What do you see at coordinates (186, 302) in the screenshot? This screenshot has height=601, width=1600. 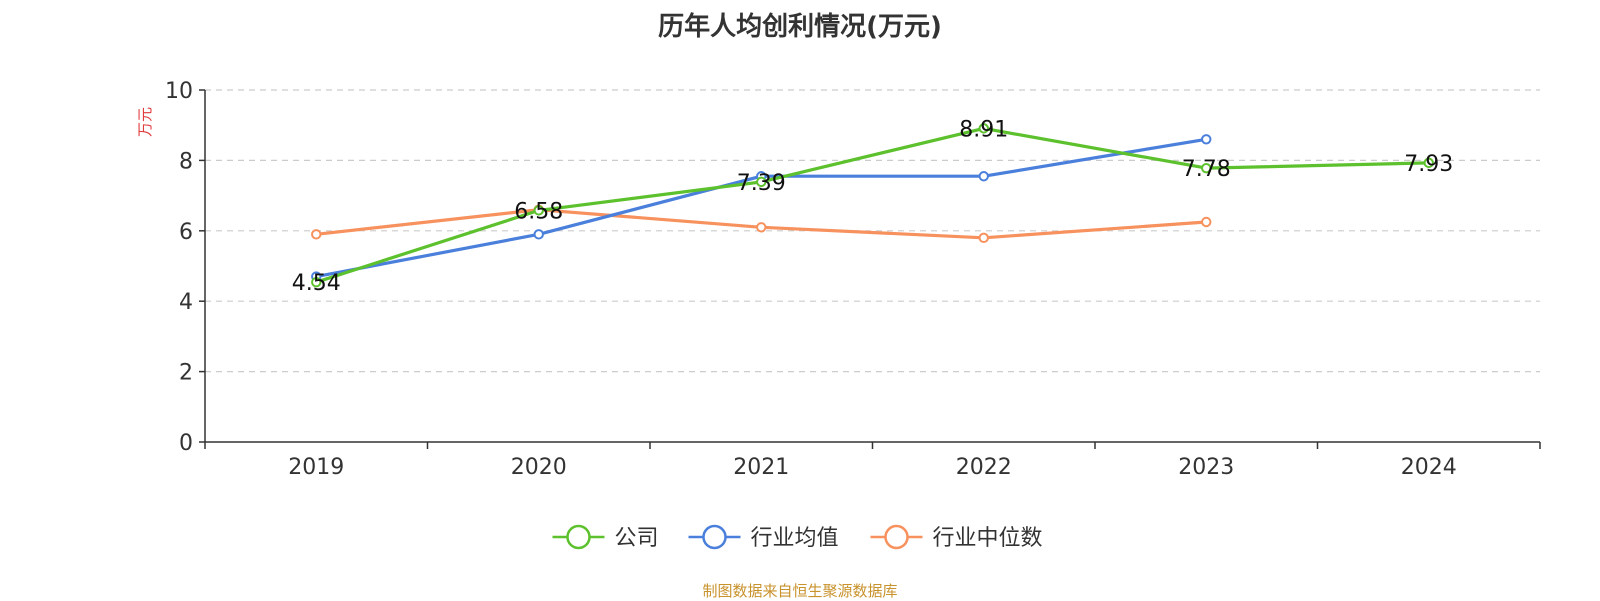 I see `y-tick-label: 4` at bounding box center [186, 302].